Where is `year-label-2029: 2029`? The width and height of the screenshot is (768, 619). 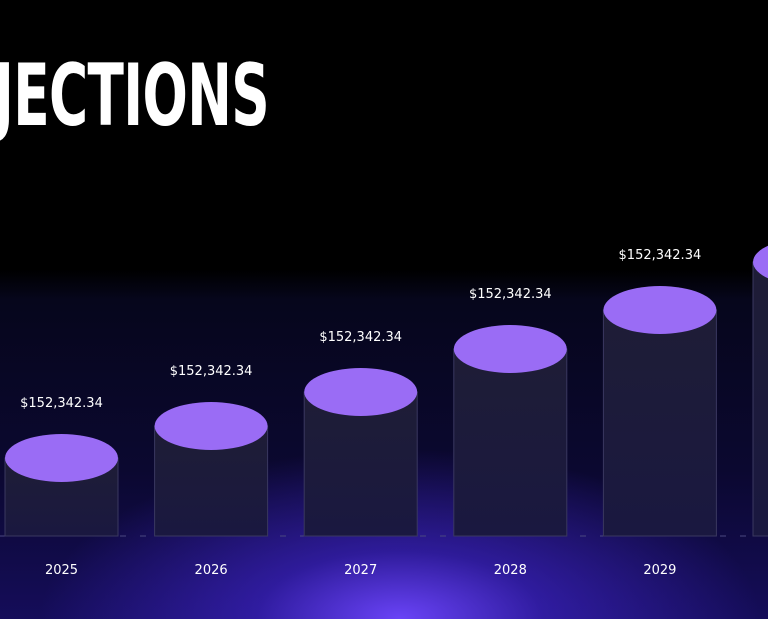
year-label-2029: 2029 is located at coordinates (659, 570).